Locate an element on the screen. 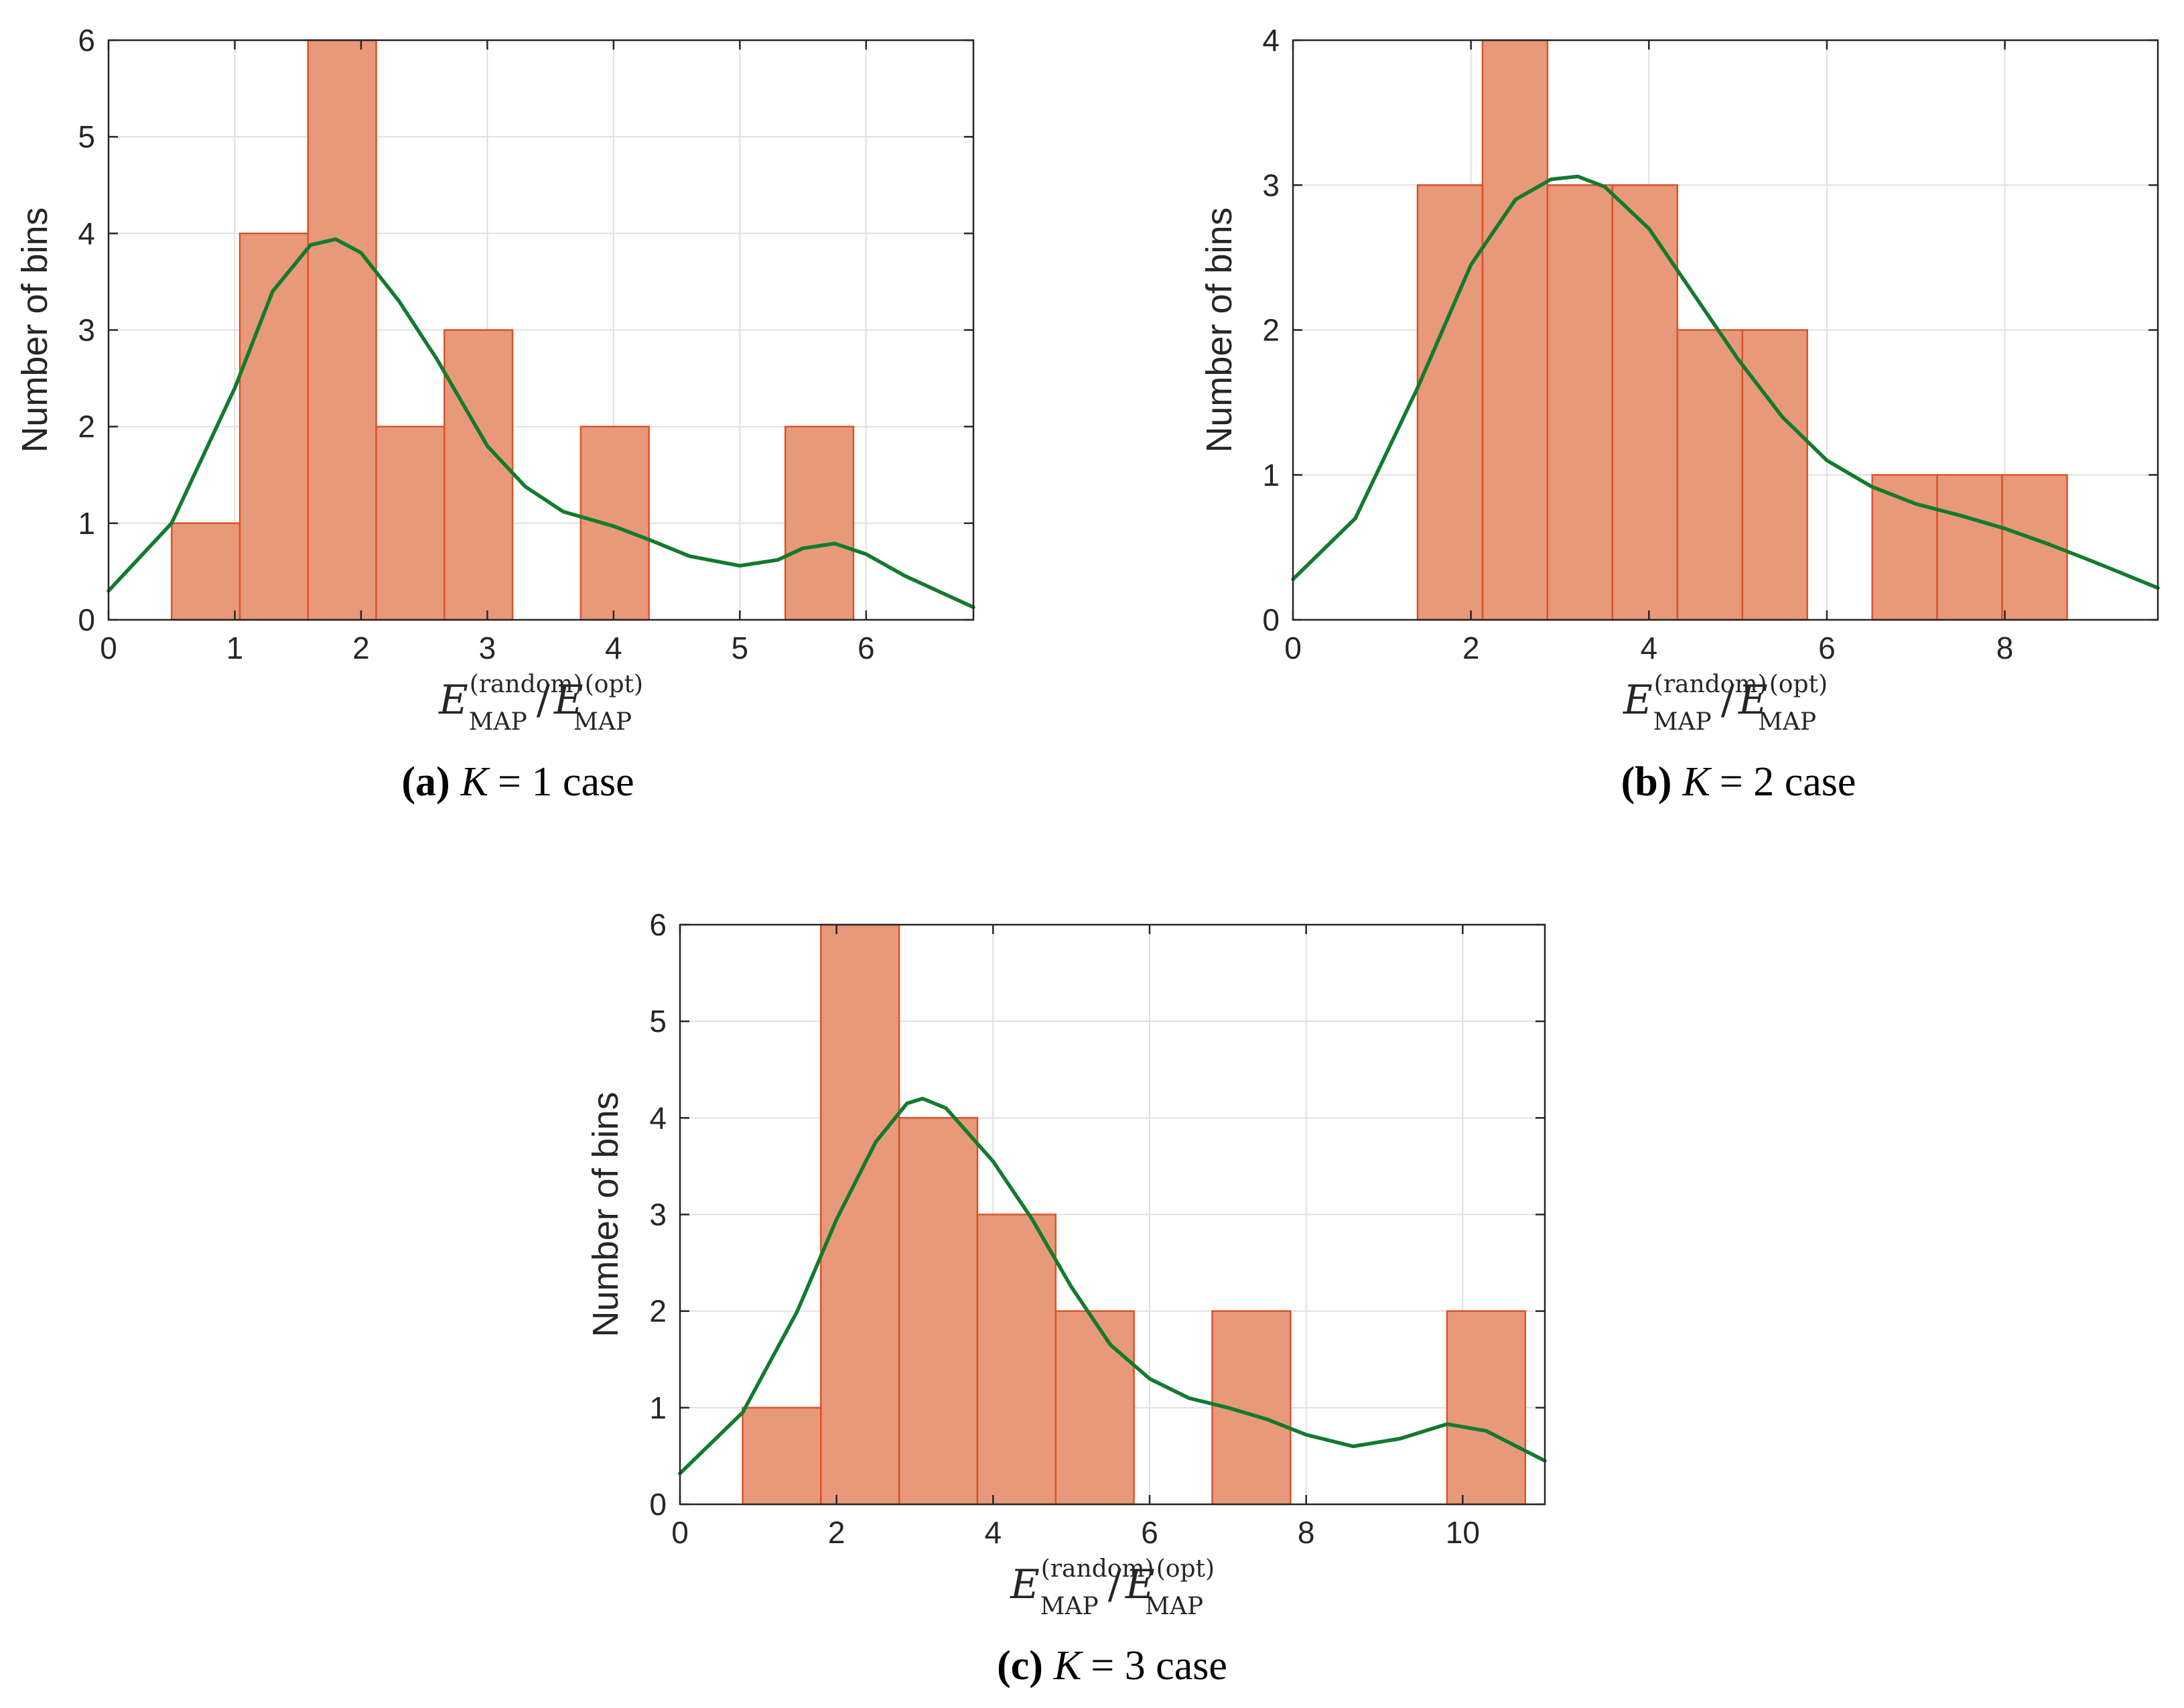 This screenshot has width=2184, height=1708. x-tick-label: 5 is located at coordinates (740, 648).